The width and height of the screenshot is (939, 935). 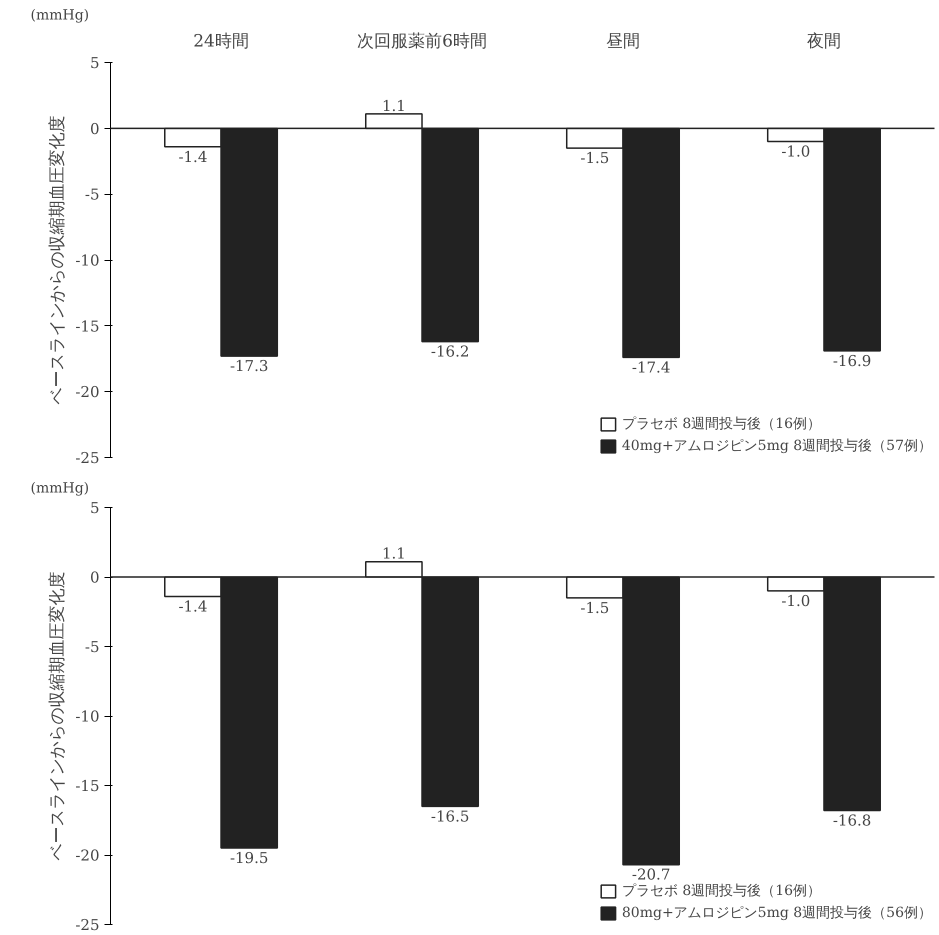 I want to click on data-label: -17.4, so click(x=651, y=367).